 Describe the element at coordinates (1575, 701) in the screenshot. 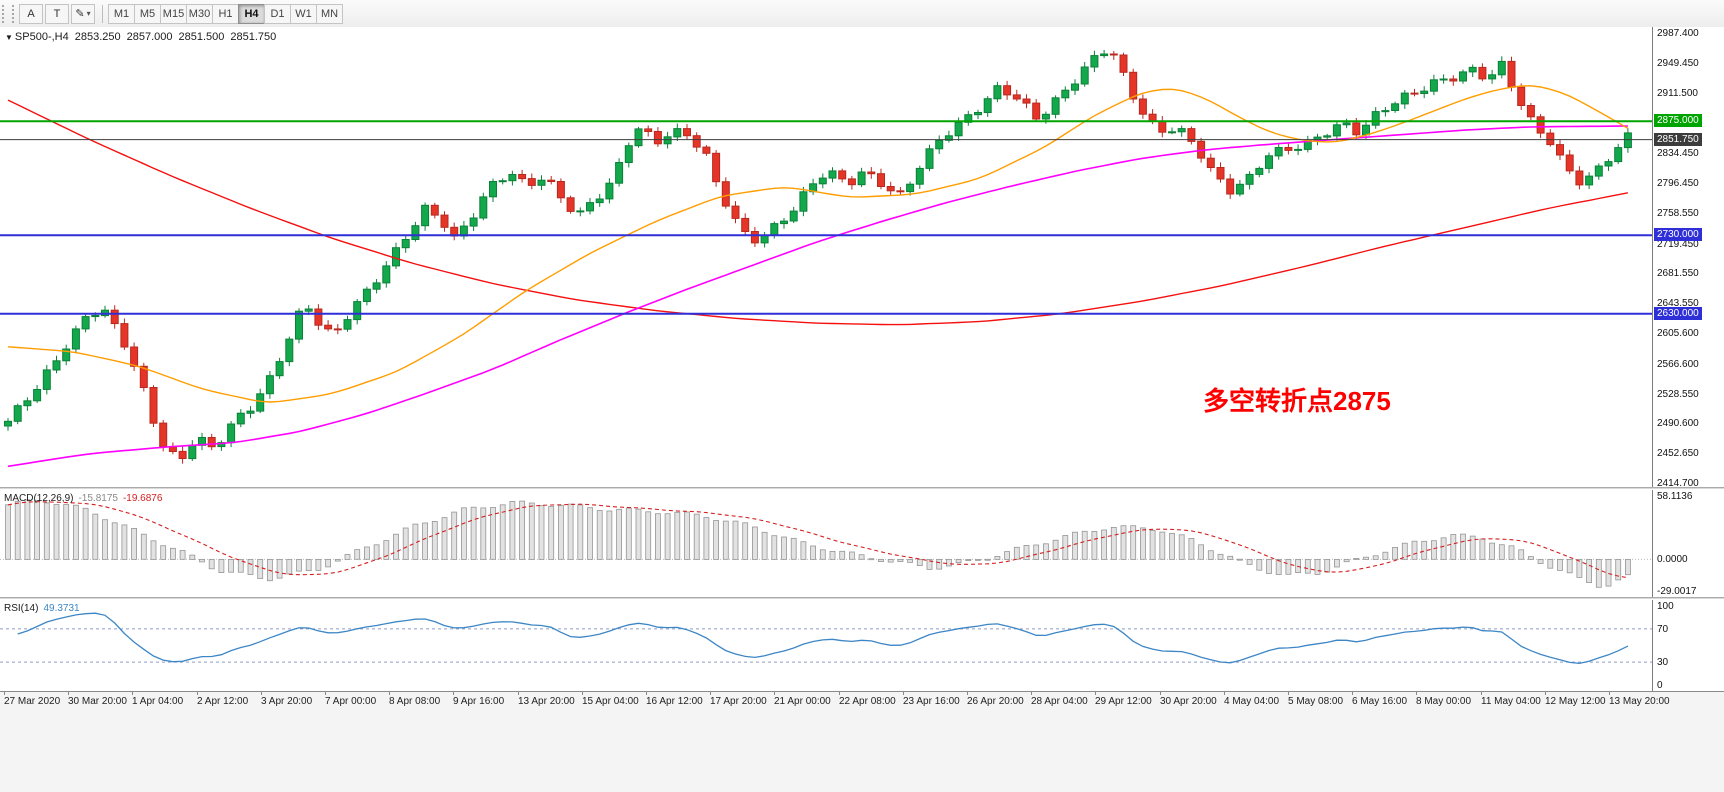

I see `time-label: 12 May 12:00` at that location.